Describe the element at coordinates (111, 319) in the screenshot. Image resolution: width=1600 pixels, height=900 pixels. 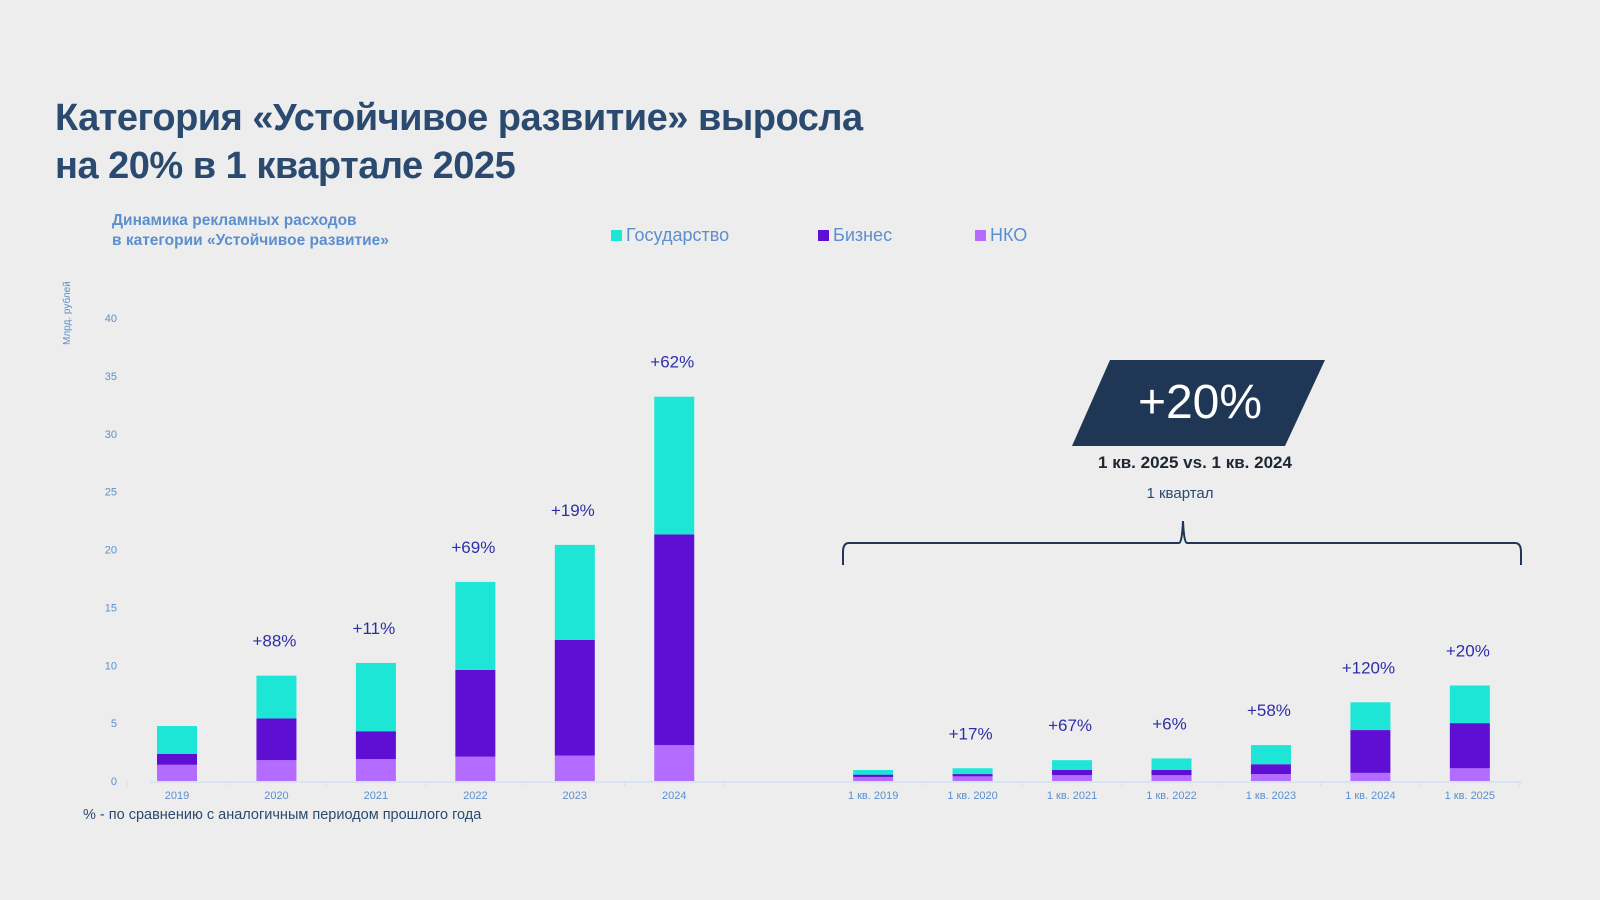
I see `y-tick-label: 40` at that location.